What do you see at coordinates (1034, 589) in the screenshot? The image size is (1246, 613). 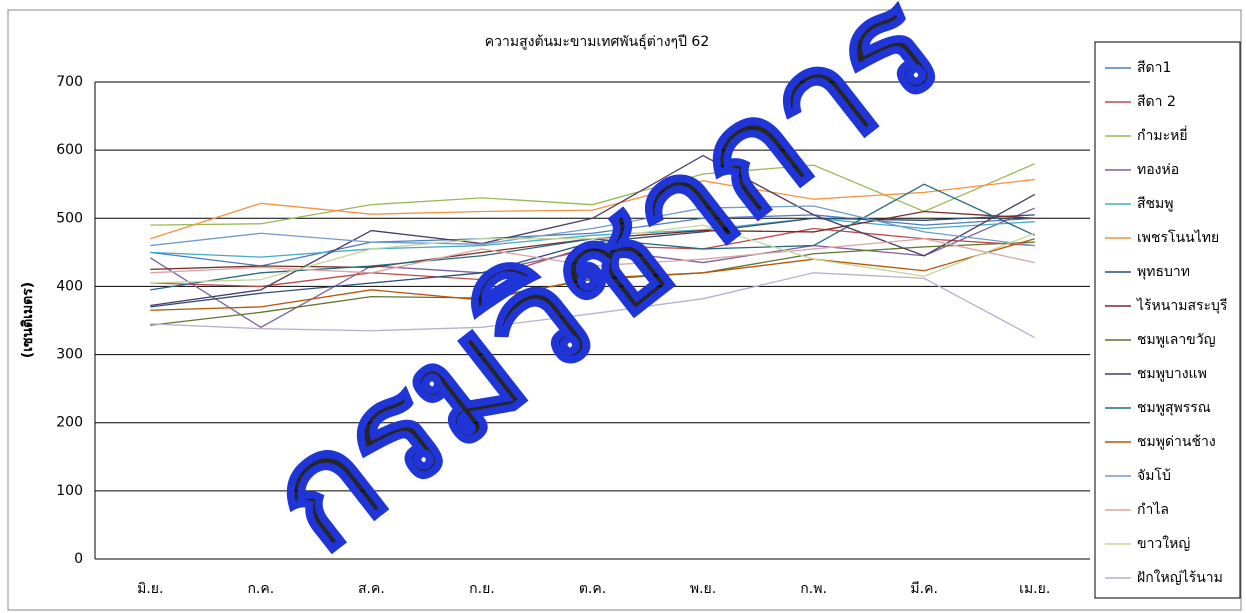 I see `x-tick-label: เม.ย.` at bounding box center [1034, 589].